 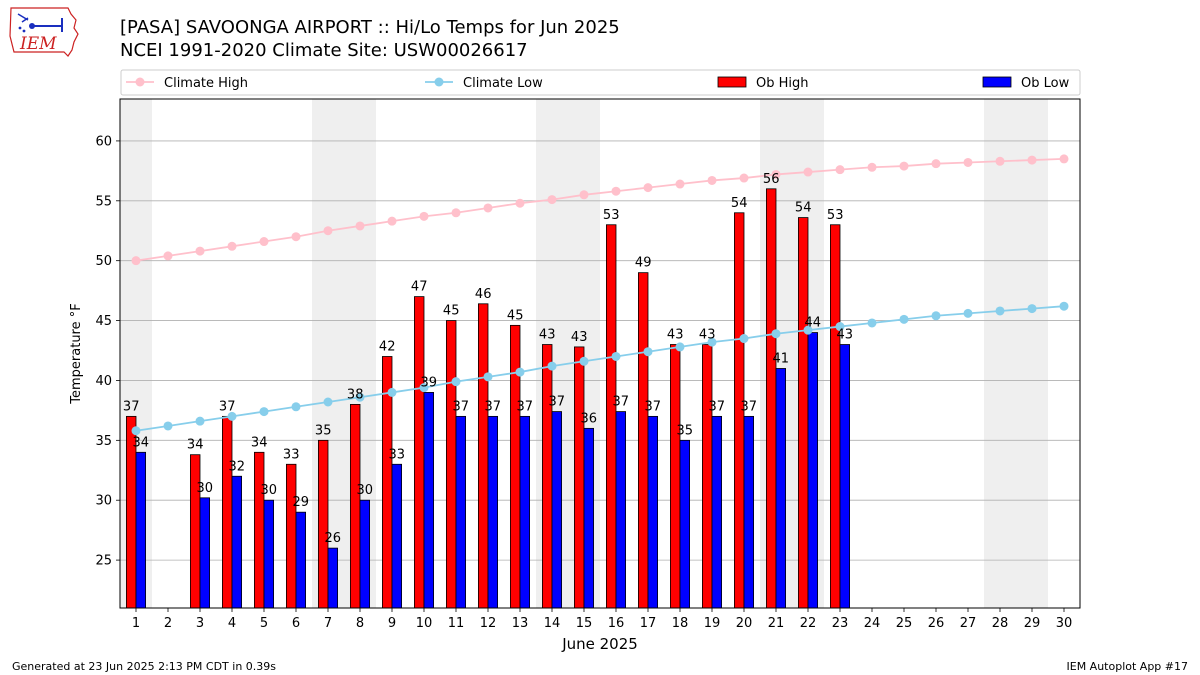 I want to click on x-tick-label: 20, so click(x=744, y=623).